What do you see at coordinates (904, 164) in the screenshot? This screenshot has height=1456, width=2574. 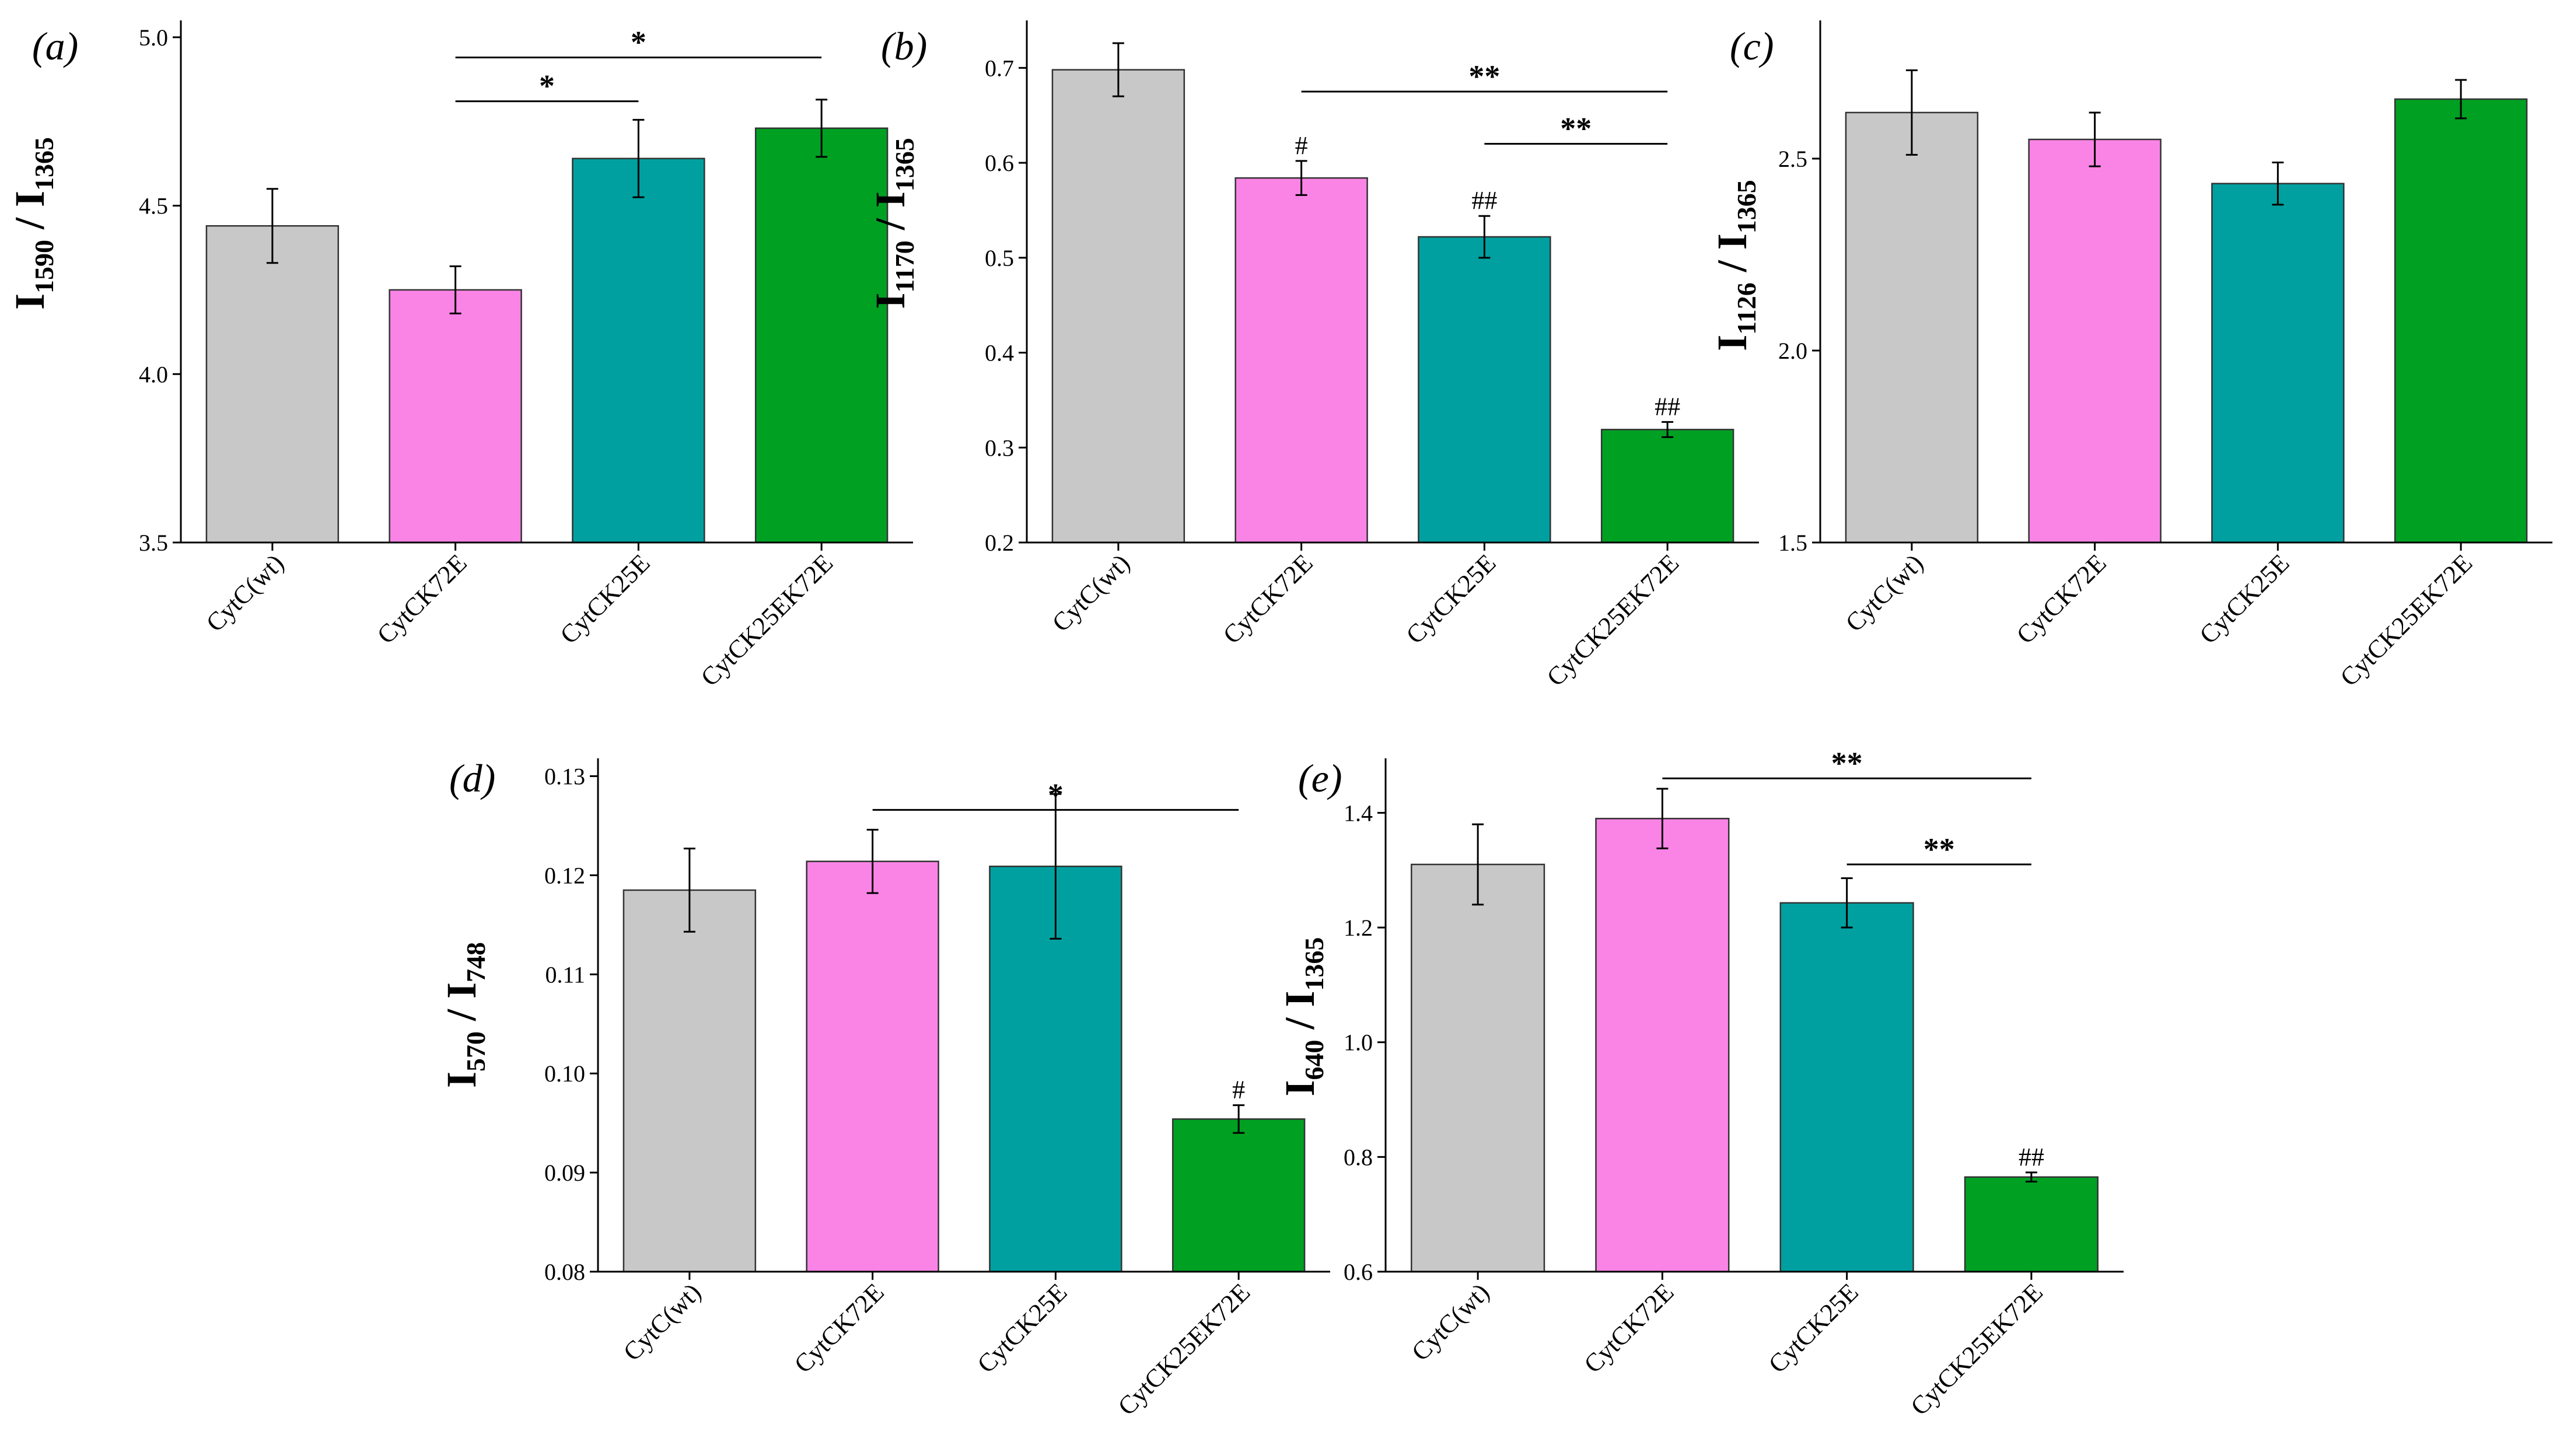 I see `y-axis-label-part-b-3: 1365` at bounding box center [904, 164].